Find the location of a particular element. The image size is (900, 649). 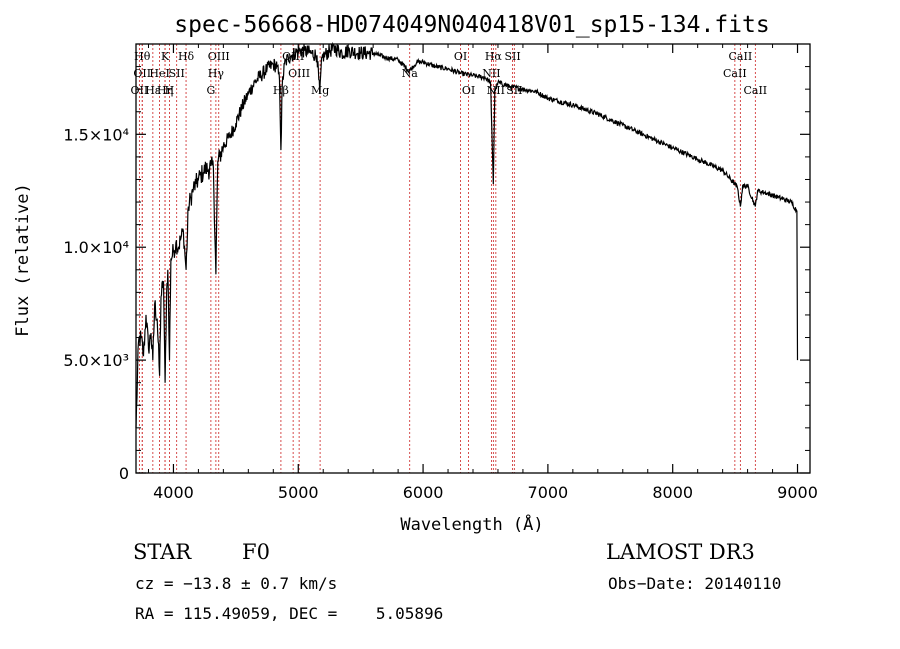

line-label-19: OI is located at coordinates (468, 90).